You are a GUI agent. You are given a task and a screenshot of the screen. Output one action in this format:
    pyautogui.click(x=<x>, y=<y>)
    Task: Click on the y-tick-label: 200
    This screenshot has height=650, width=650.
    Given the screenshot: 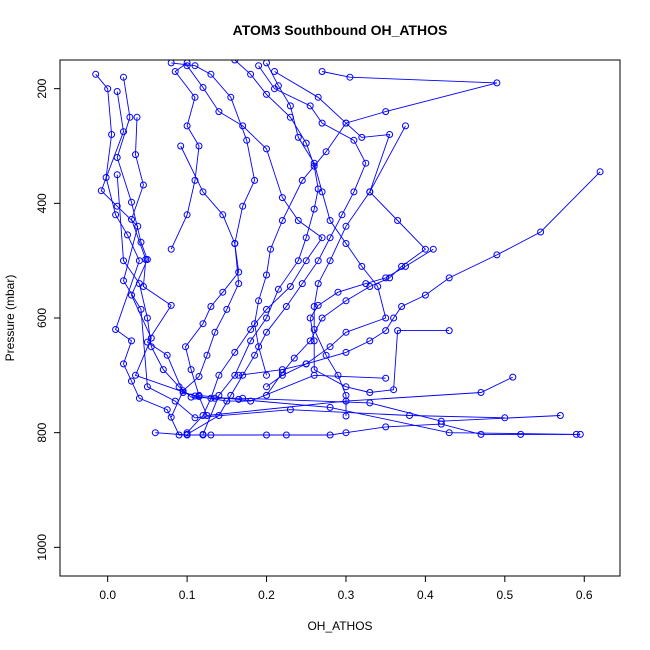 What is the action you would take?
    pyautogui.click(x=42, y=88)
    